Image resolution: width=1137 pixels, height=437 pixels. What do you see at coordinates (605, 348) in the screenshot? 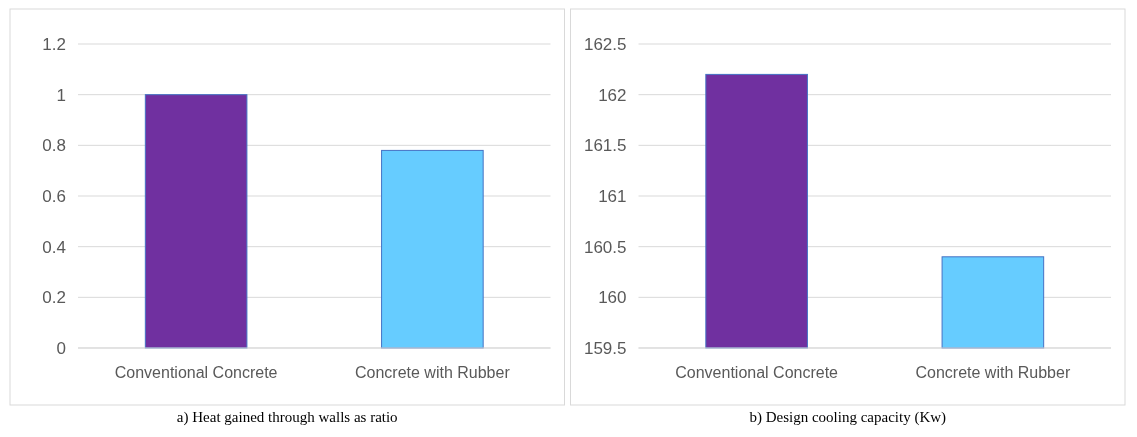
I see `y-tick-label: 159.5` at bounding box center [605, 348].